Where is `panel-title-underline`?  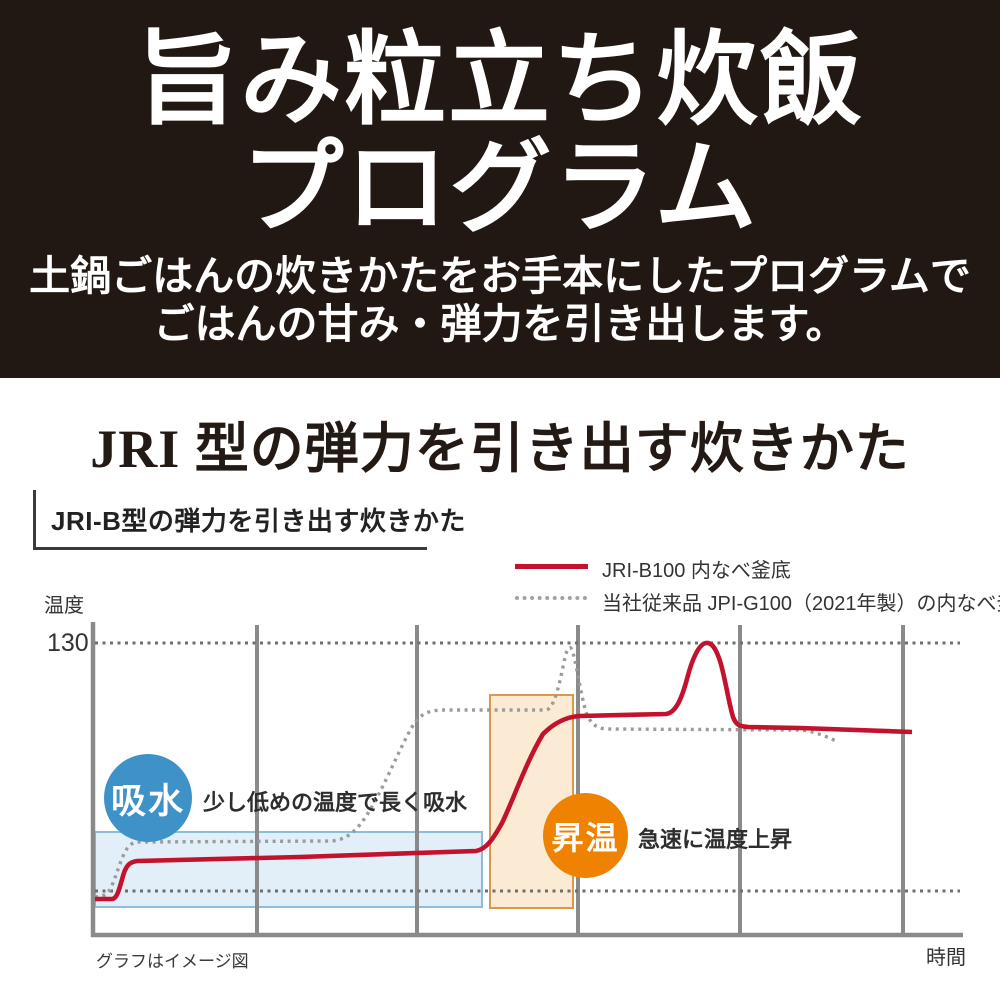 panel-title-underline is located at coordinates (230, 548).